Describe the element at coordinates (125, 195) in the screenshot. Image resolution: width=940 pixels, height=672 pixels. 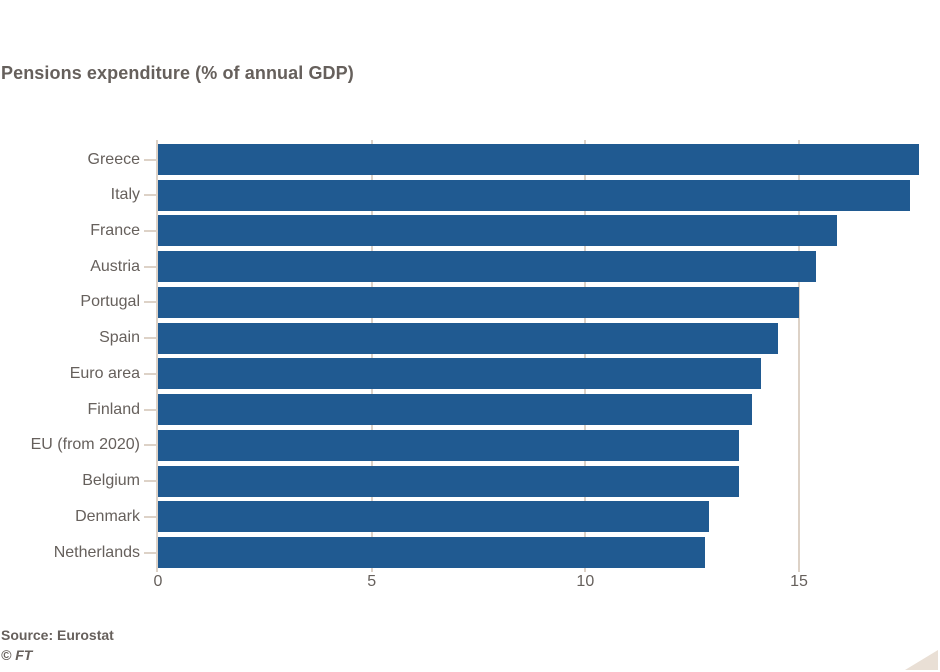
I see `category-label-italy: Italy` at that location.